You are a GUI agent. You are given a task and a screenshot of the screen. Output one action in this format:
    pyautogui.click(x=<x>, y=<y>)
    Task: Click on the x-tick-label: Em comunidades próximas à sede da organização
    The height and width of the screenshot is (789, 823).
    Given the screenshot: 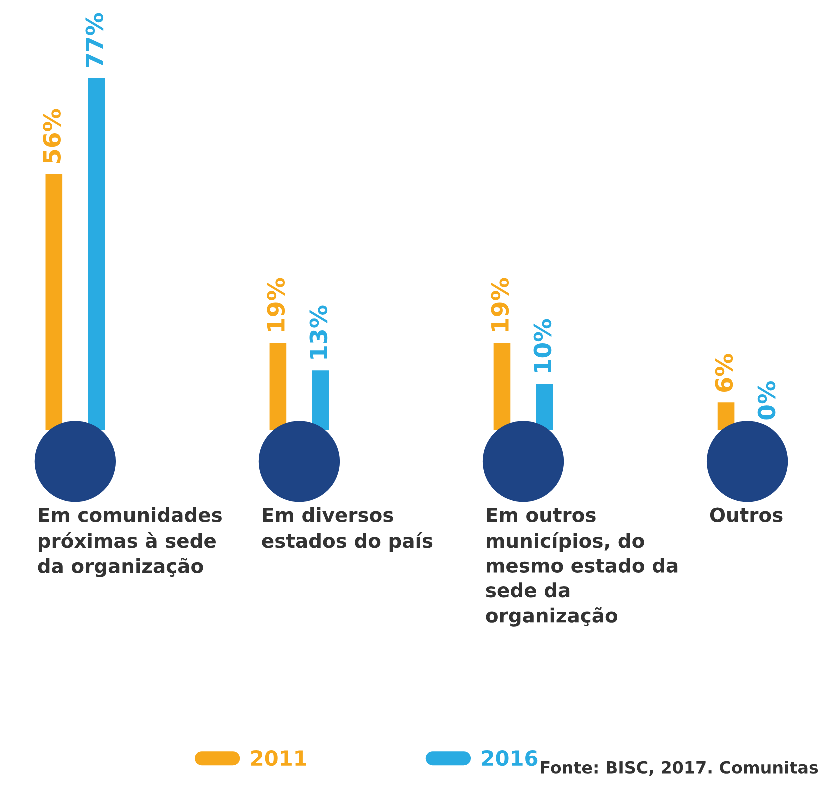 What is the action you would take?
    pyautogui.click(x=130, y=542)
    